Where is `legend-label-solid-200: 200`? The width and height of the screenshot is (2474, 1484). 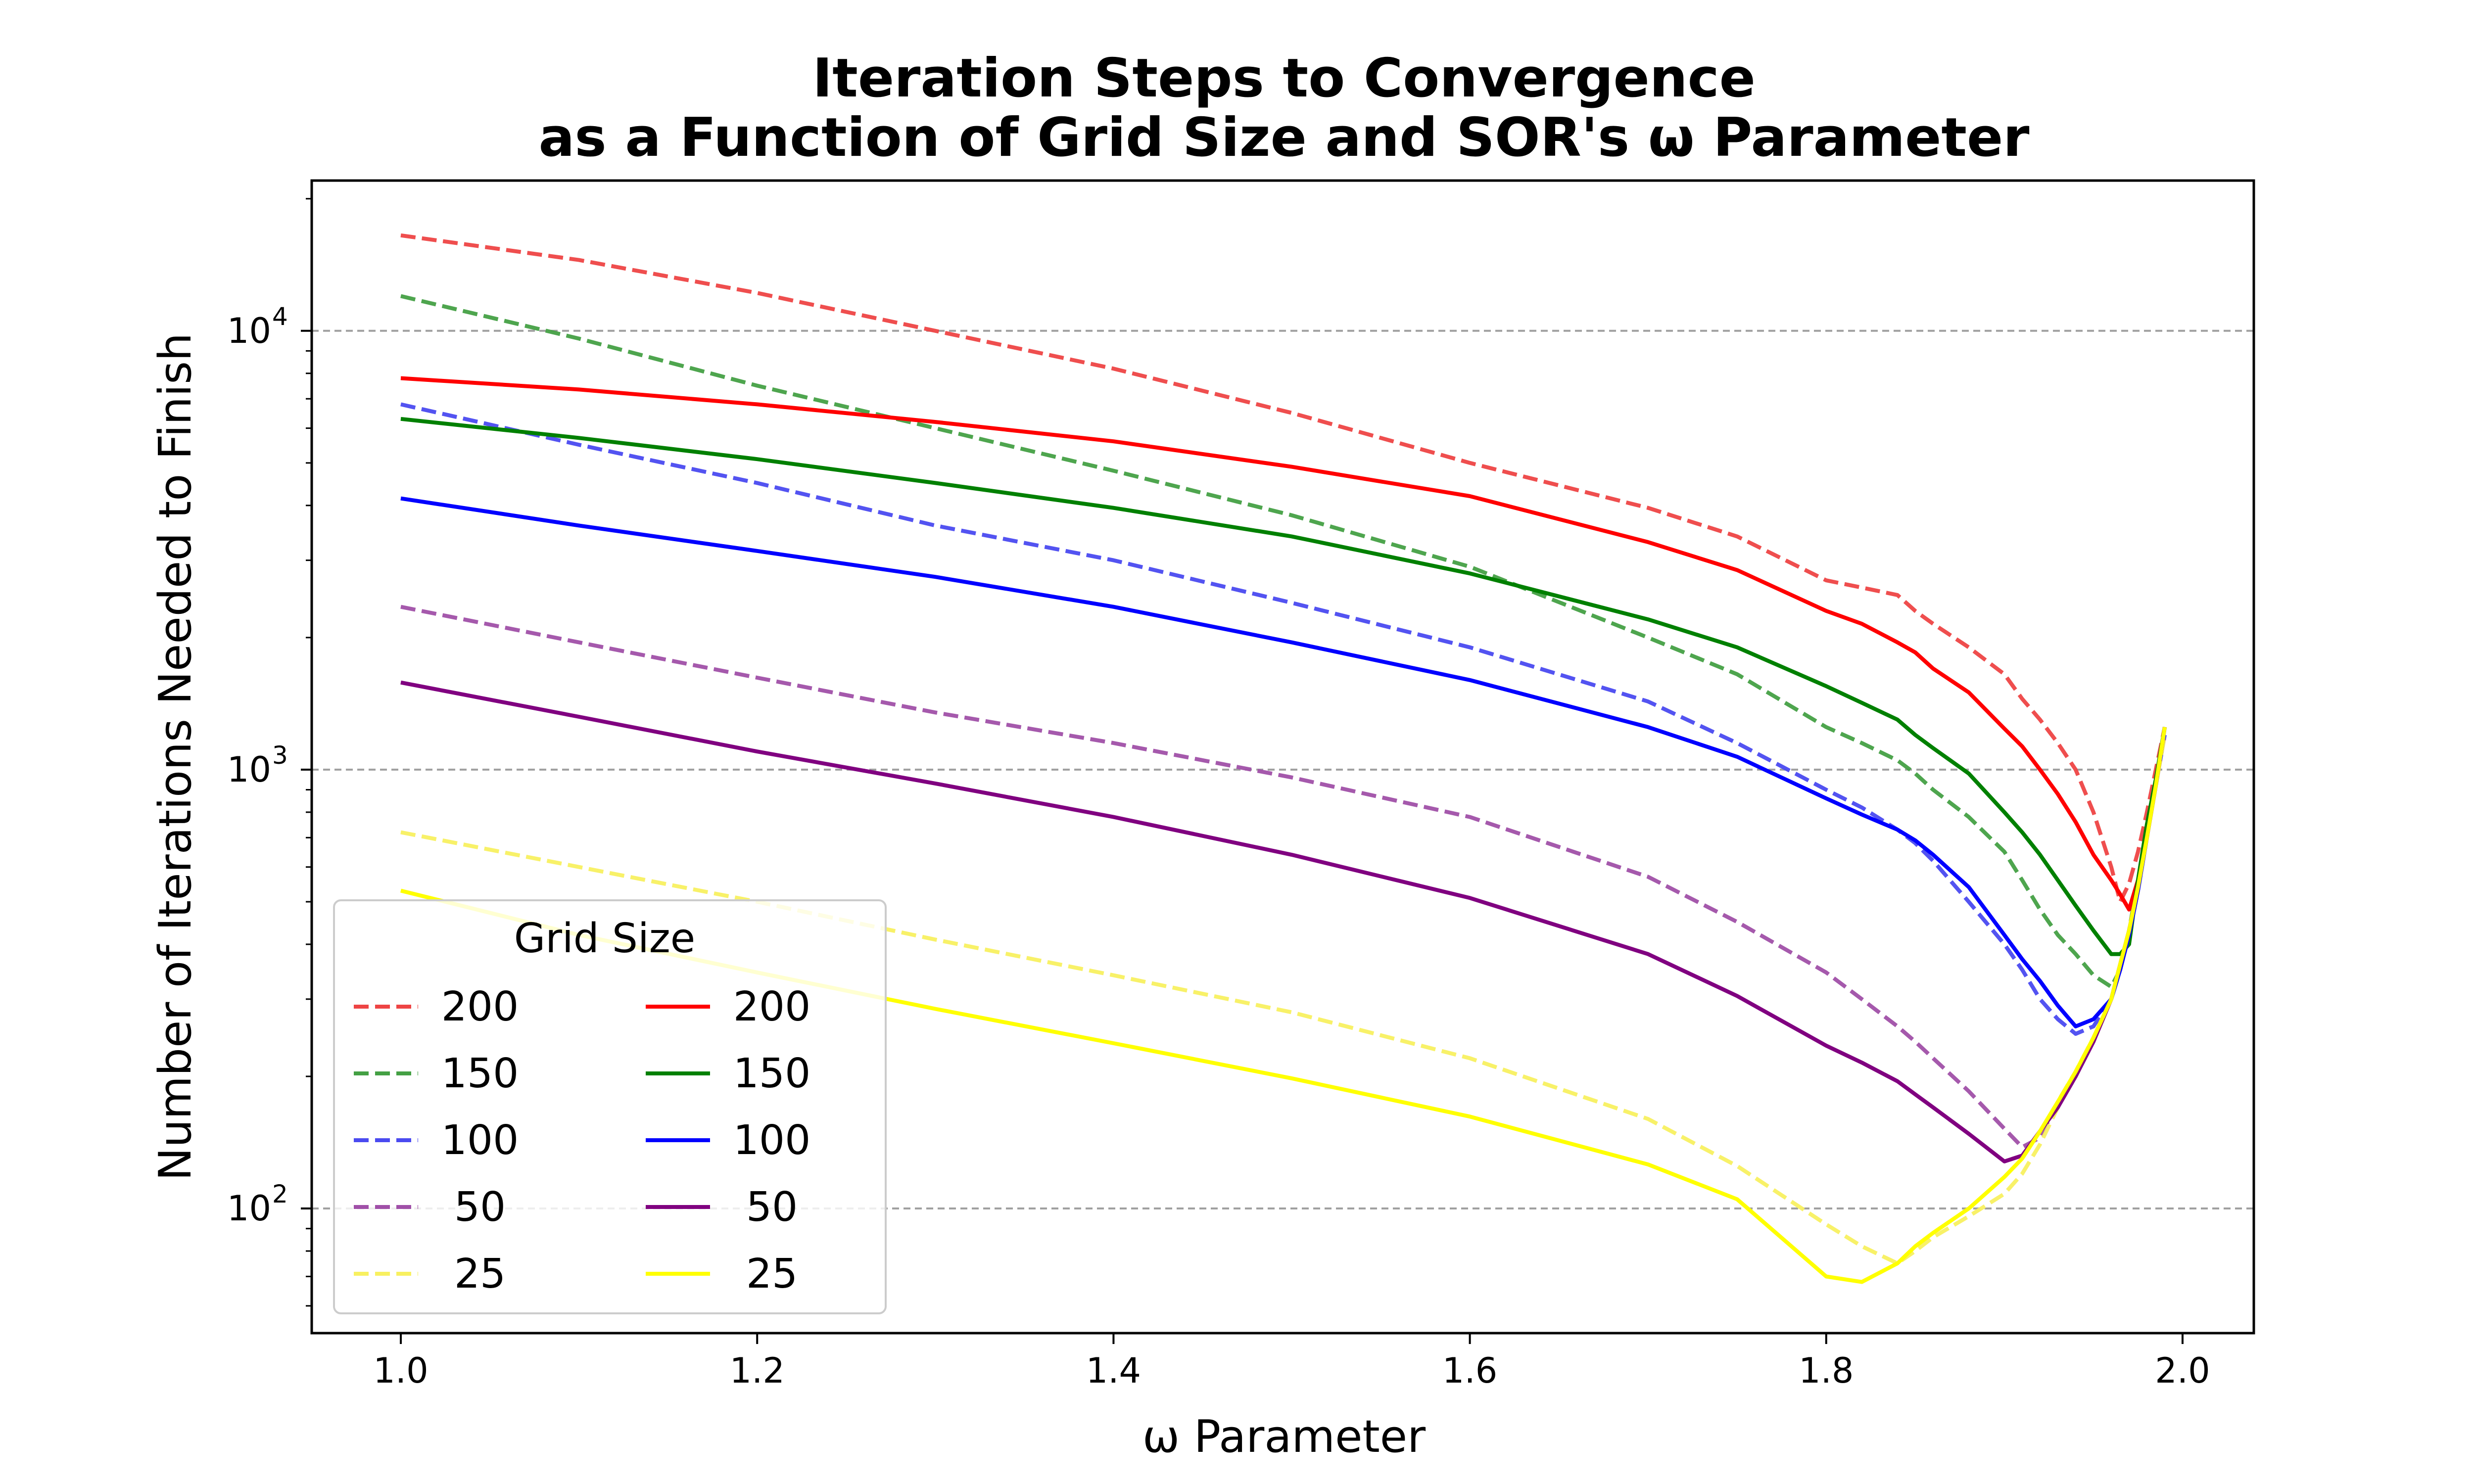 legend-label-solid-200: 200 is located at coordinates (772, 1006).